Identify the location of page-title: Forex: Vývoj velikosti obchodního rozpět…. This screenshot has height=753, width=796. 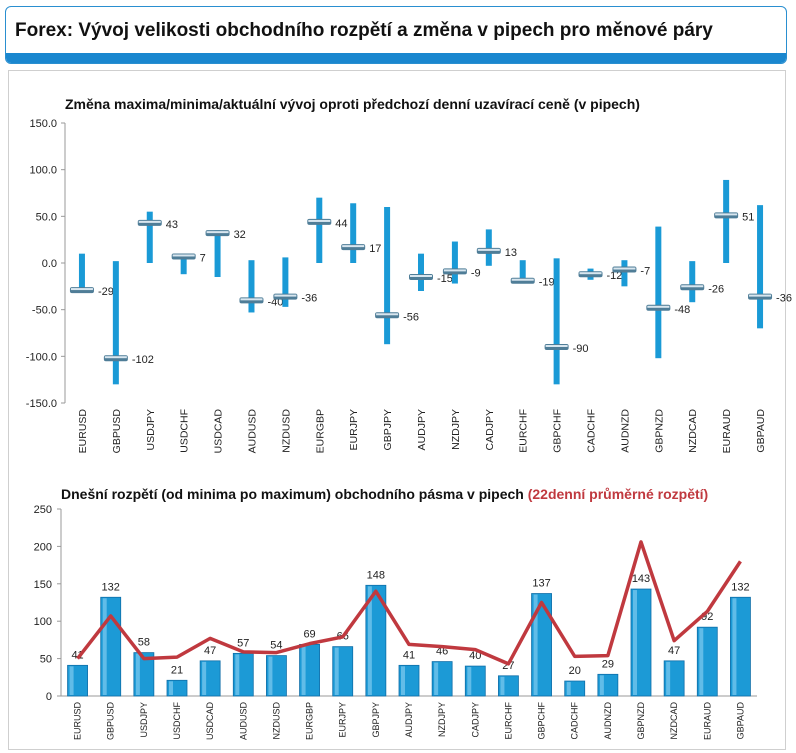
(364, 30).